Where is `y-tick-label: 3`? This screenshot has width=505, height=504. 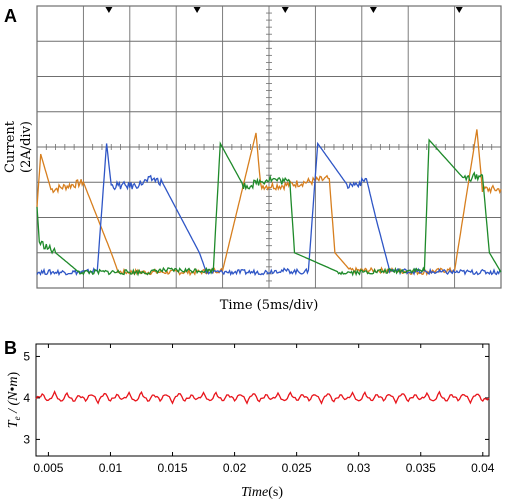 y-tick-label: 3 is located at coordinates (26, 439).